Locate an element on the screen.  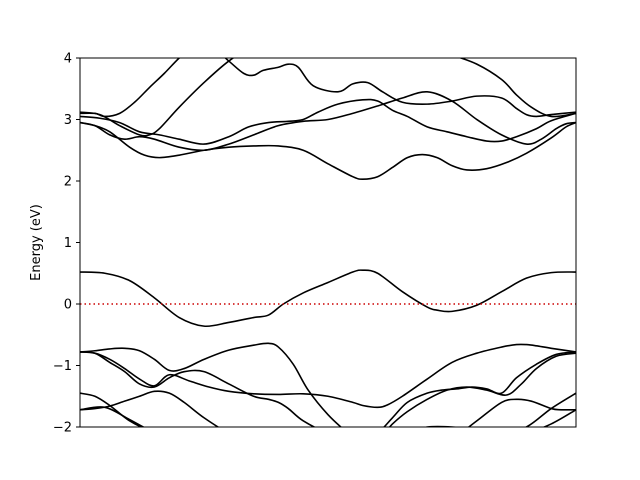
y-tick-label: 4 is located at coordinates (68, 59).